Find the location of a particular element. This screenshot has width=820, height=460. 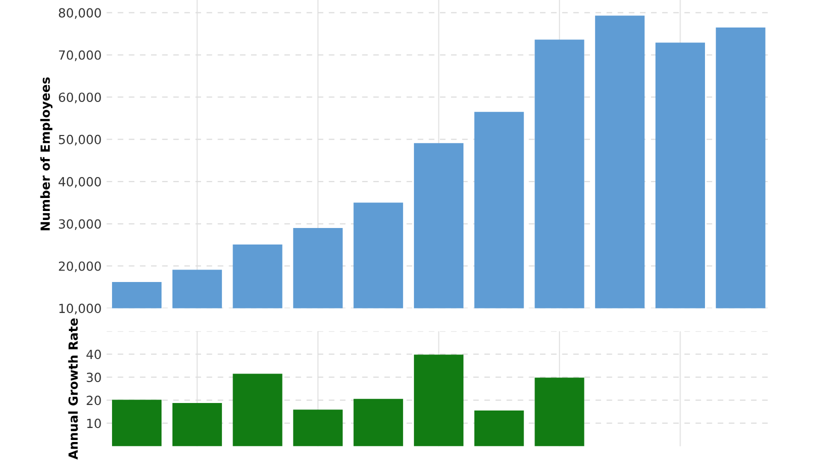

y-tick-label: 30 is located at coordinates (93, 377).